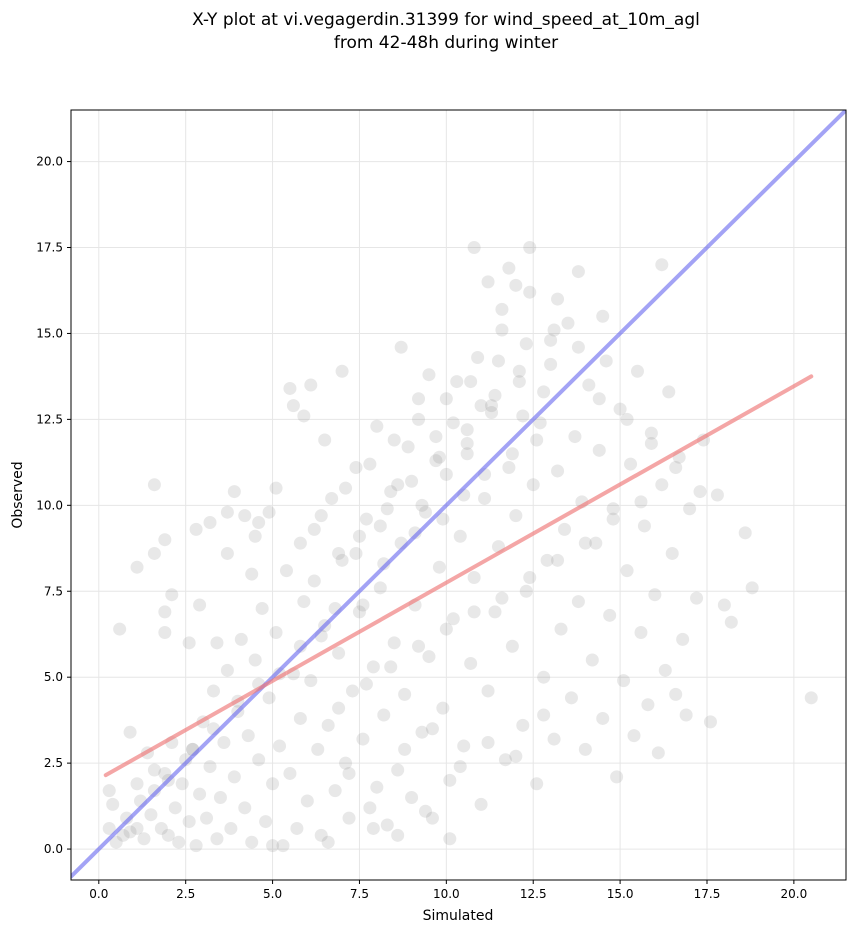 The width and height of the screenshot is (856, 934). What do you see at coordinates (49, 162) in the screenshot?
I see `y-tick-label: 20.0` at bounding box center [49, 162].